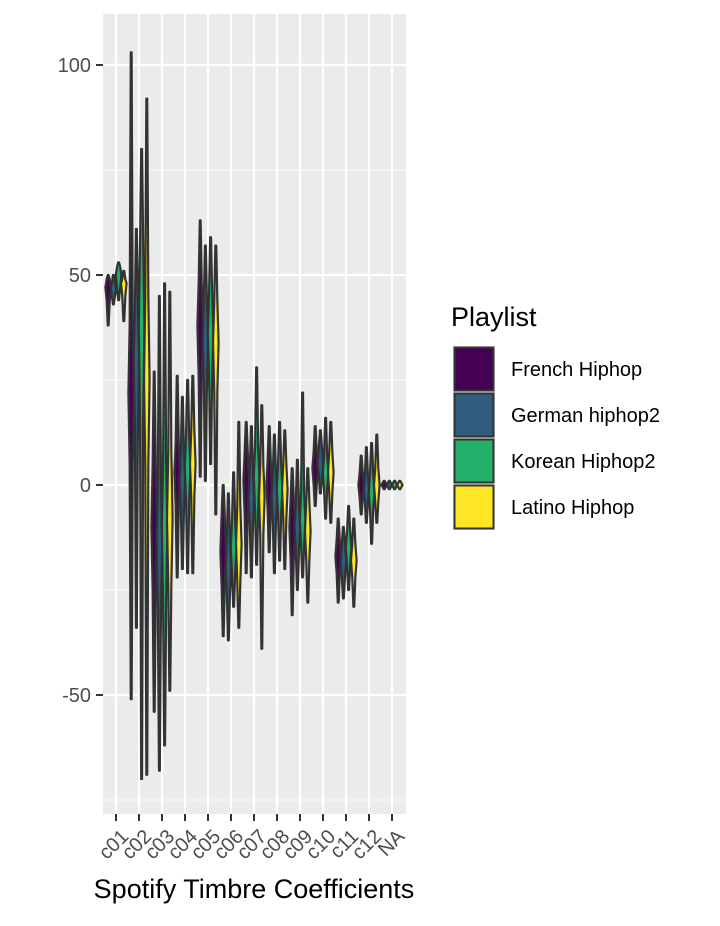 The height and width of the screenshot is (926, 720). Describe the element at coordinates (307, 535) in the screenshot. I see `violin-c09-latino-hiphop` at that location.